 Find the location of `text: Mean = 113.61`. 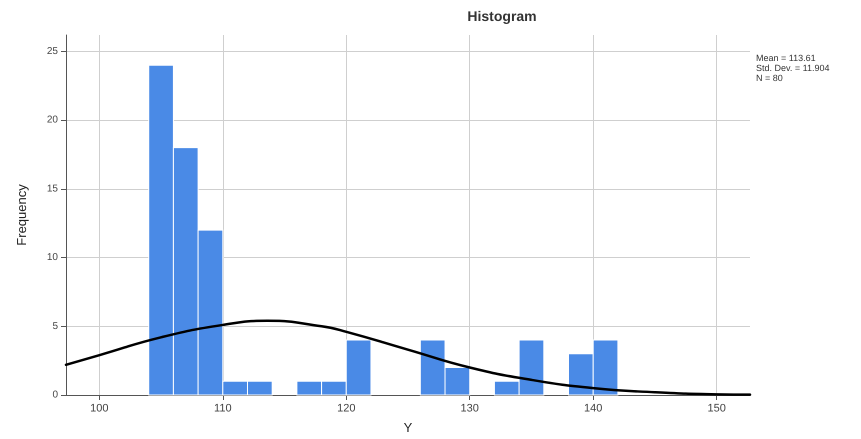

text: Mean = 113.61 is located at coordinates (786, 58).